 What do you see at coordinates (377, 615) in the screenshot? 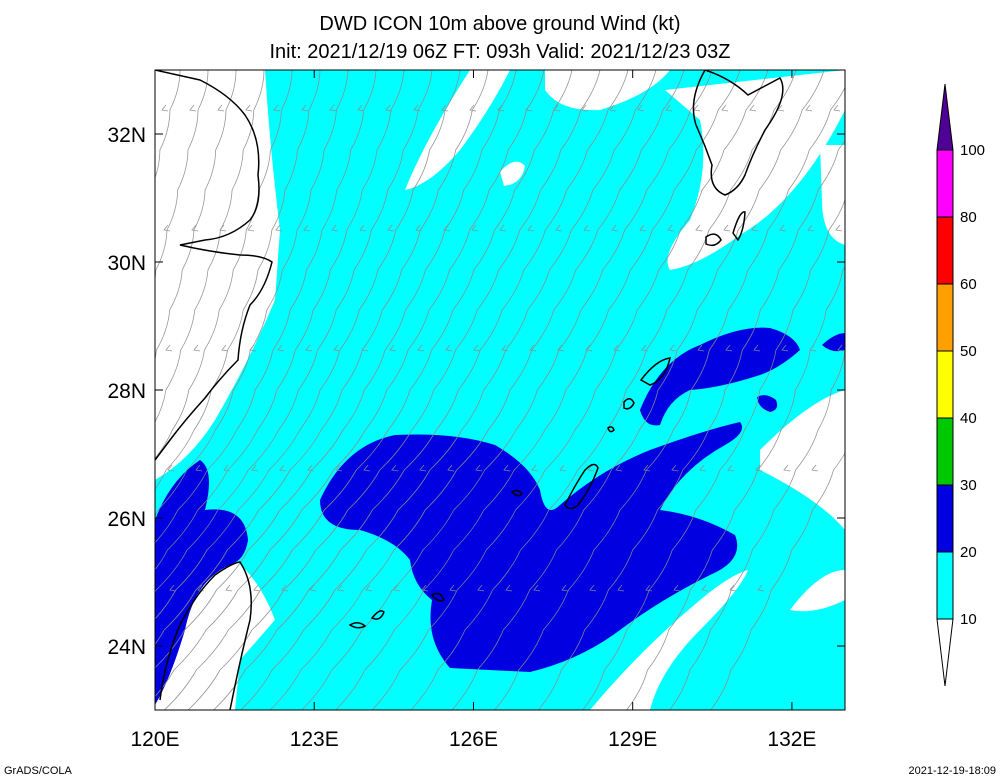
I see `iriomote-coastline` at bounding box center [377, 615].